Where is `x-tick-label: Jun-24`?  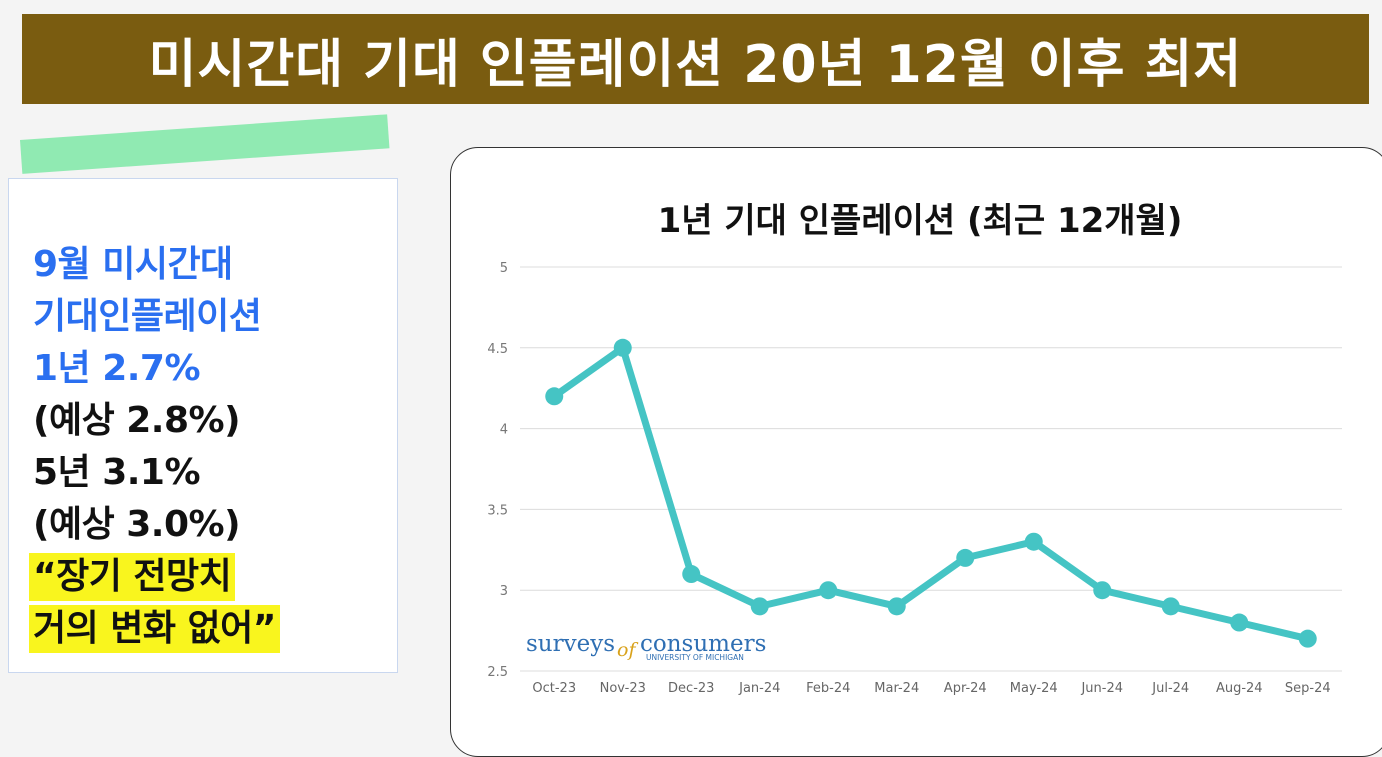
x-tick-label: Jun-24 is located at coordinates (1101, 688).